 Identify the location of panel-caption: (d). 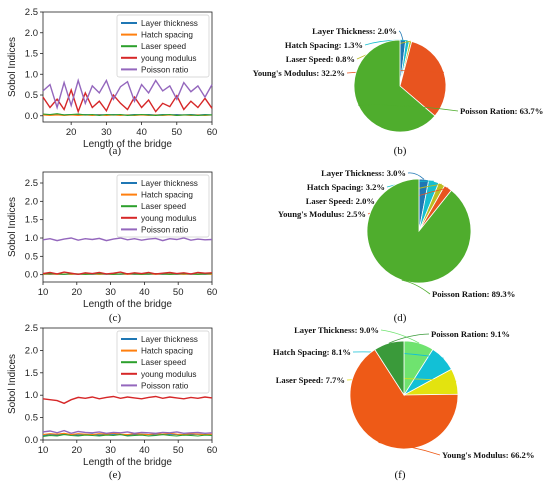
(400, 318).